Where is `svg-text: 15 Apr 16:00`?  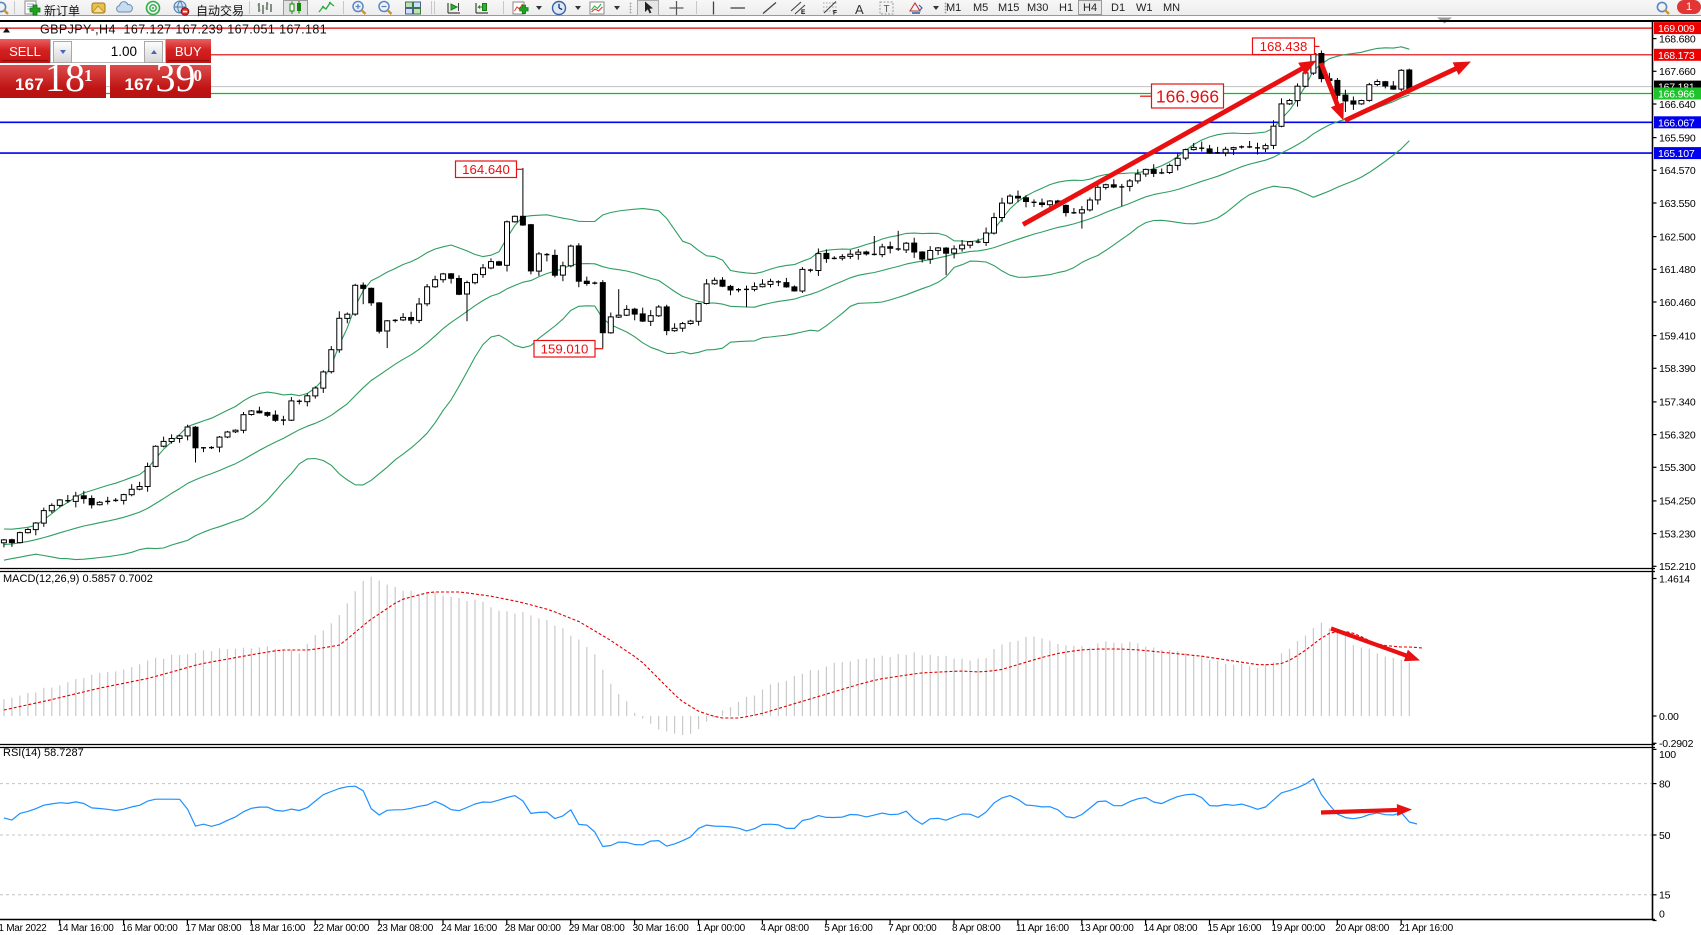 svg-text: 15 Apr 16:00 is located at coordinates (1235, 928).